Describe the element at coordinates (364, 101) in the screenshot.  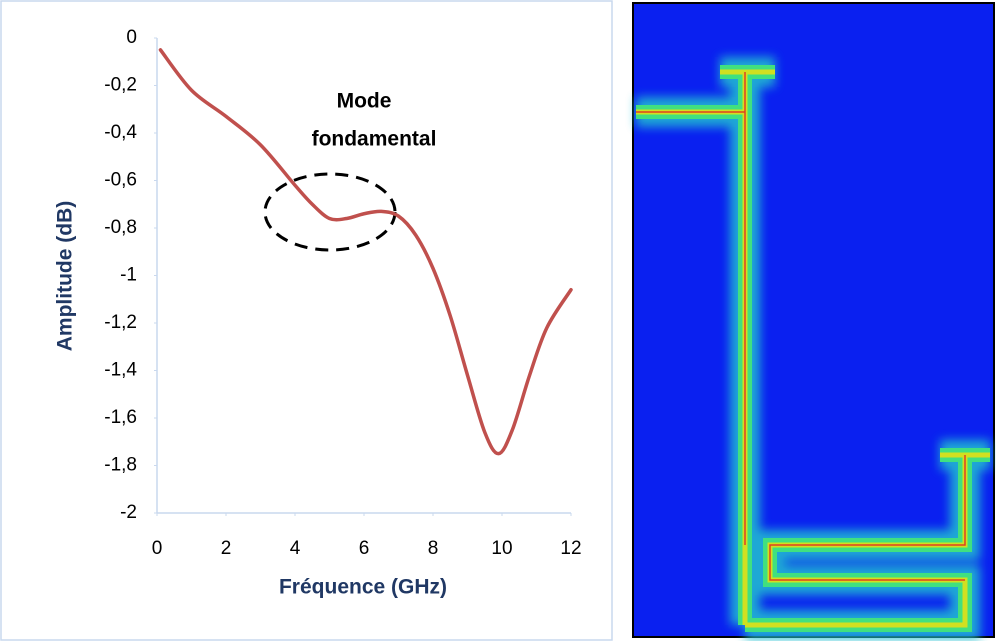
I see `annotation: Mode` at that location.